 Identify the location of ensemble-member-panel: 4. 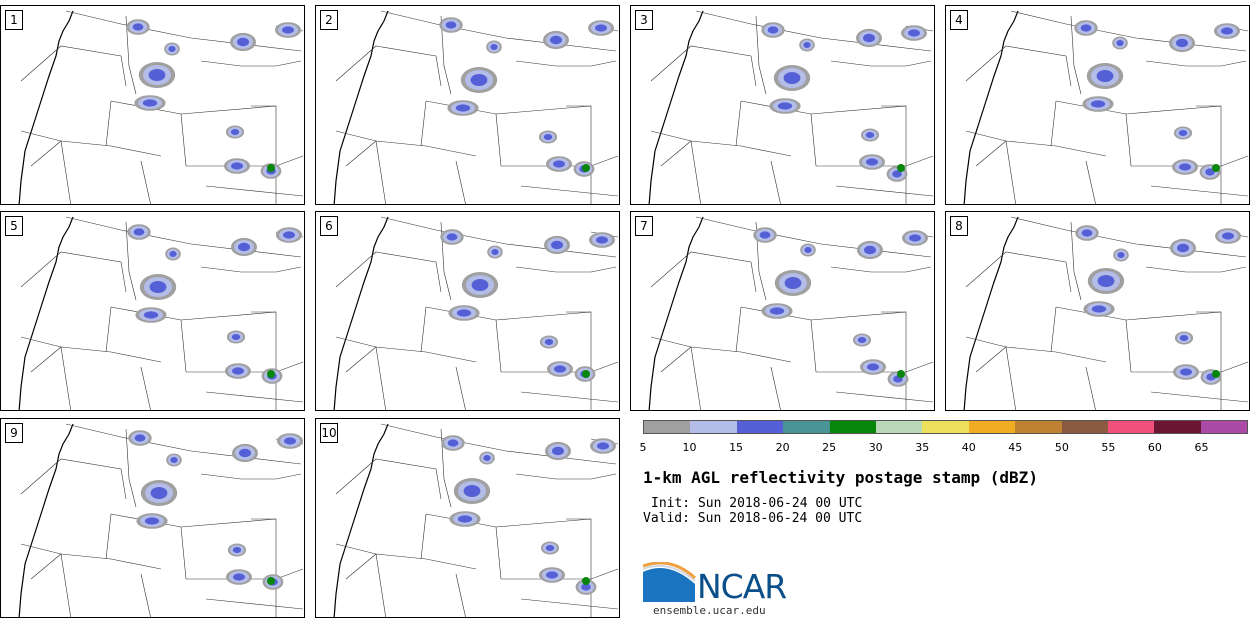
(1097, 105).